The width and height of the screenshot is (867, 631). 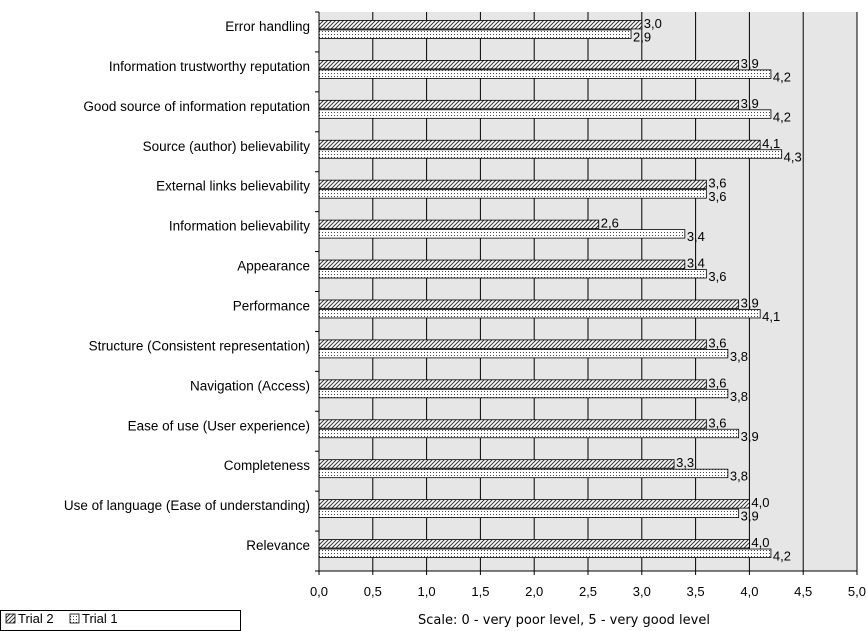 What do you see at coordinates (696, 591) in the screenshot?
I see `x-tick-label: 3,5` at bounding box center [696, 591].